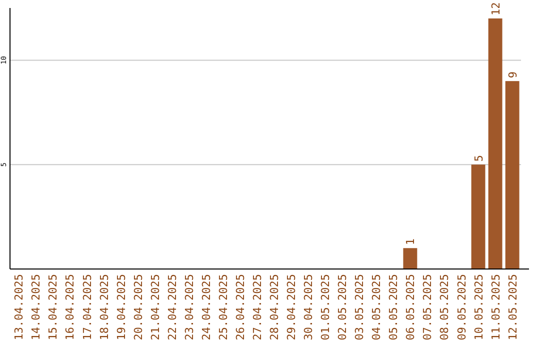 The image size is (540, 340). Describe the element at coordinates (87, 307) in the screenshot. I see `x-tick-label: 17.04.2025` at that location.